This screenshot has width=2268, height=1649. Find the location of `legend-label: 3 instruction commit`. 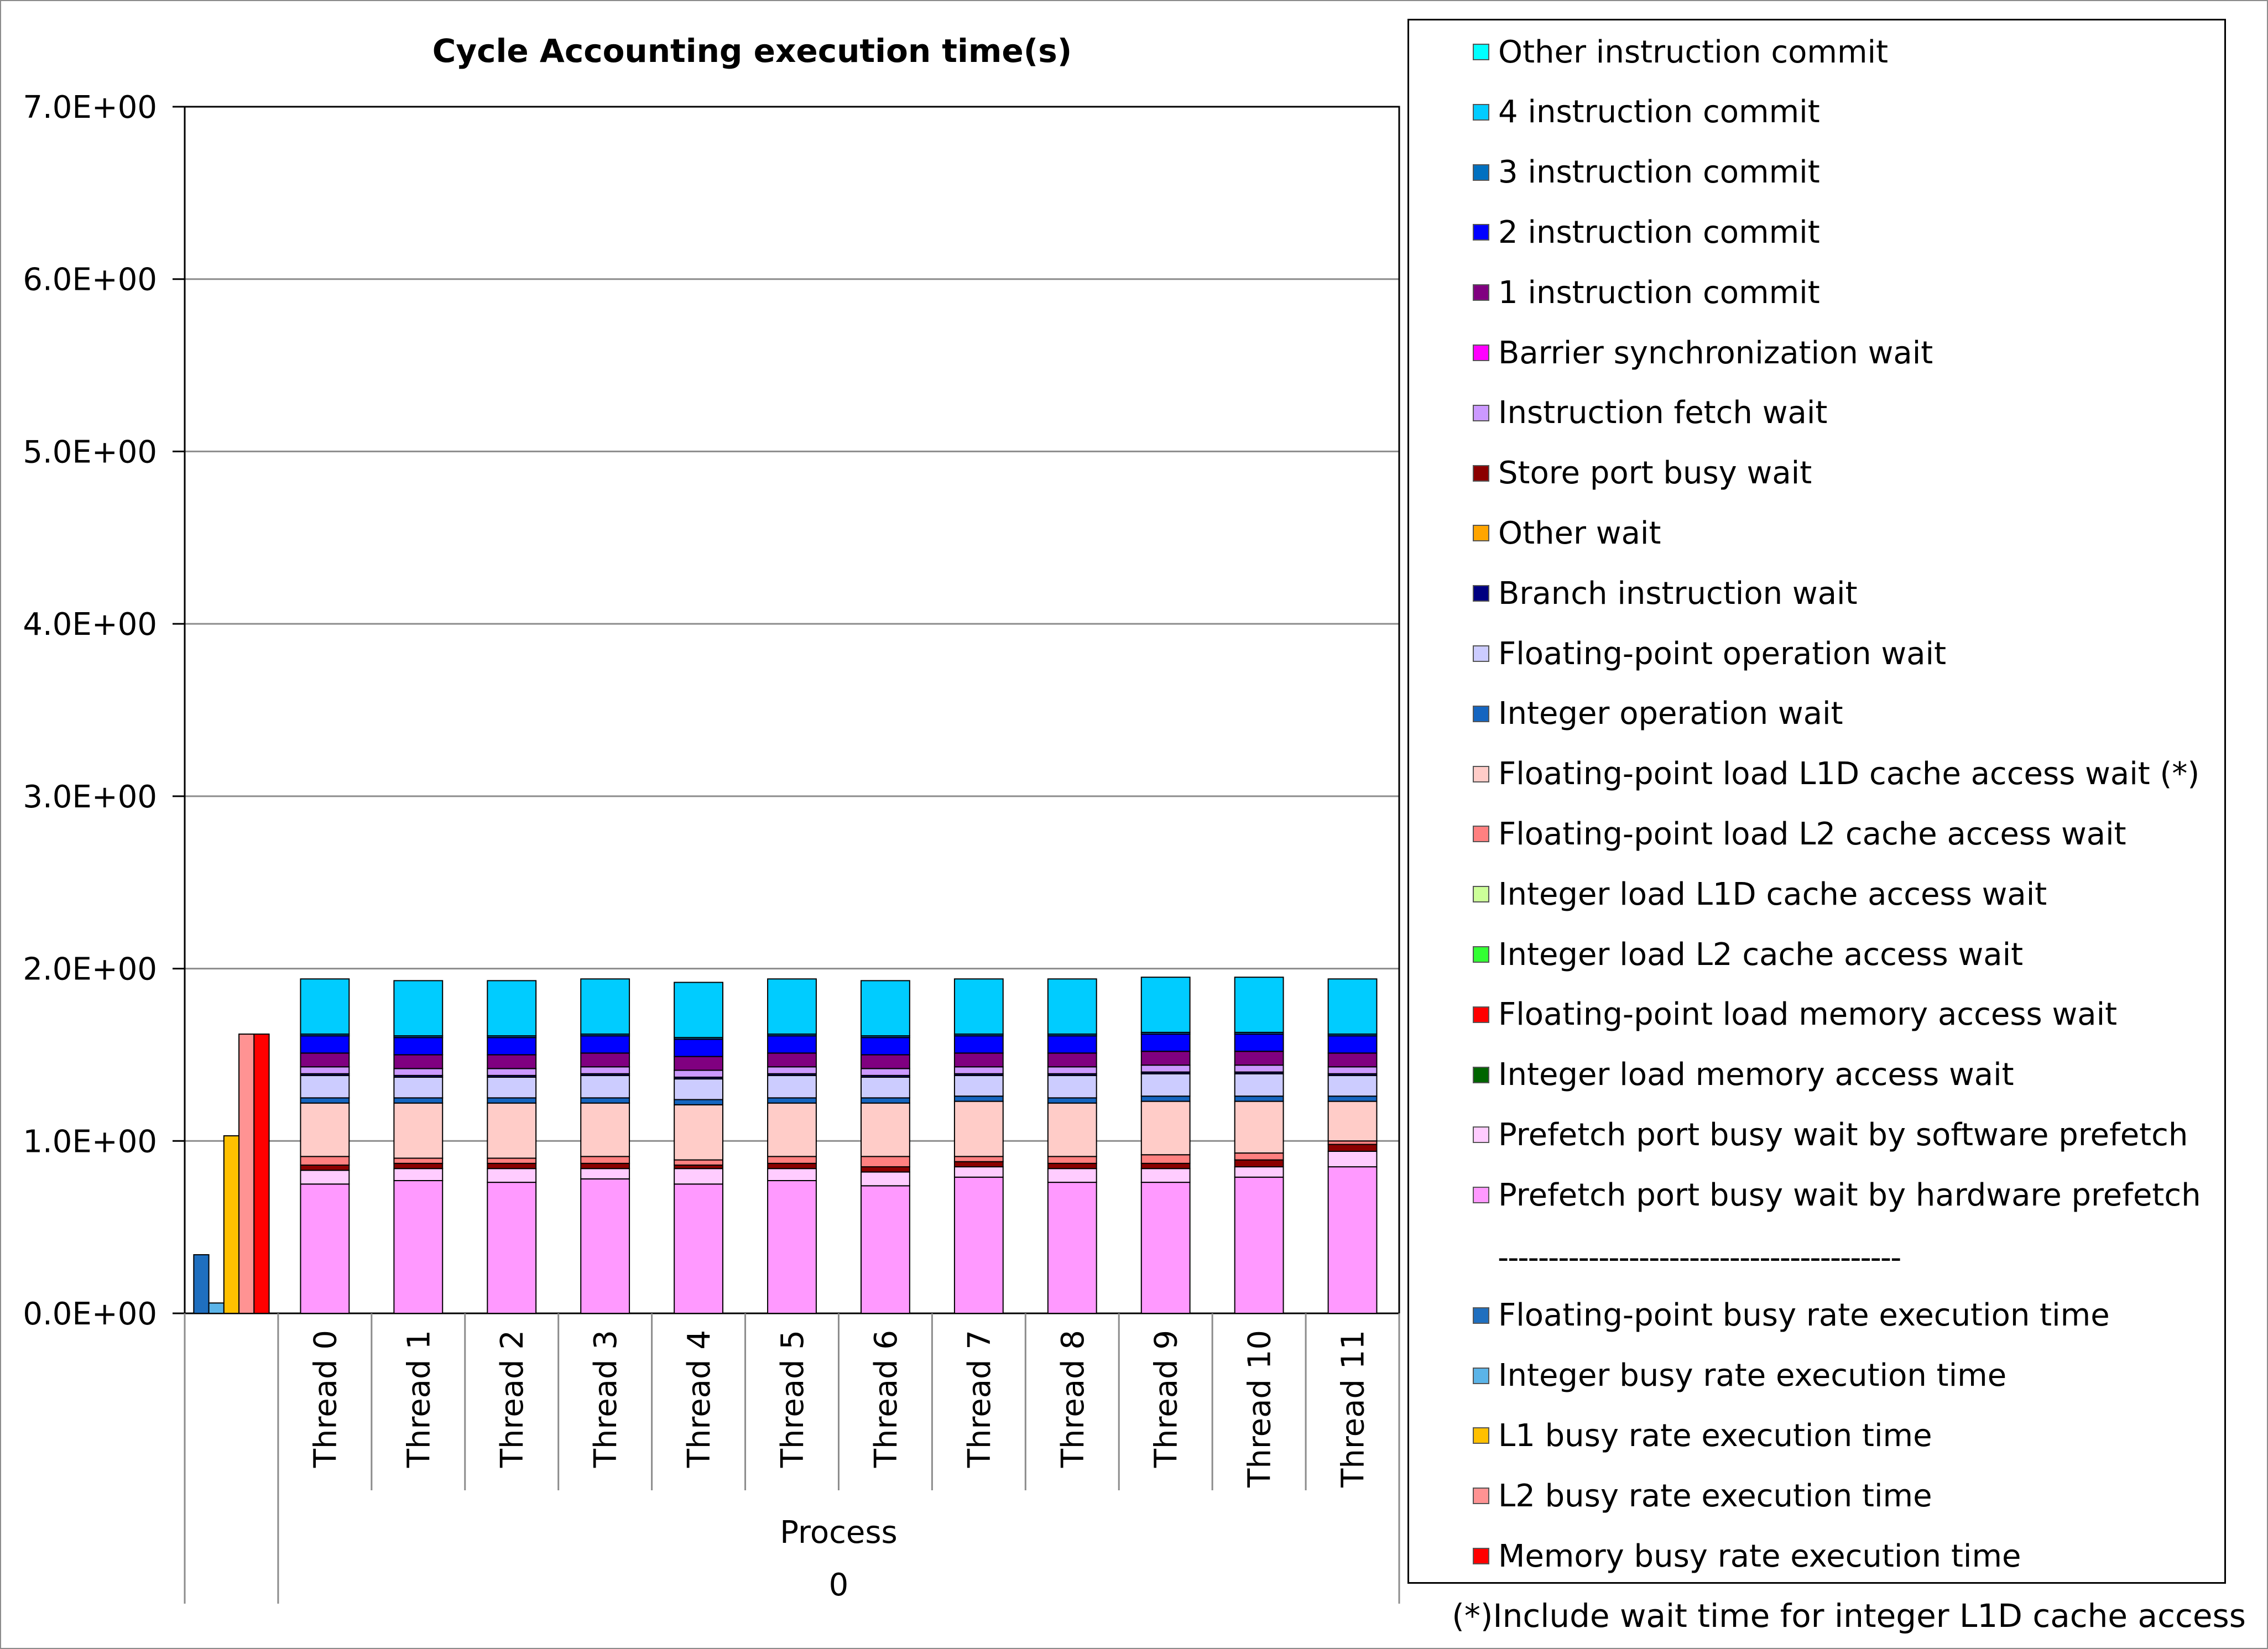

legend-label: 3 instruction commit is located at coordinates (1659, 173).